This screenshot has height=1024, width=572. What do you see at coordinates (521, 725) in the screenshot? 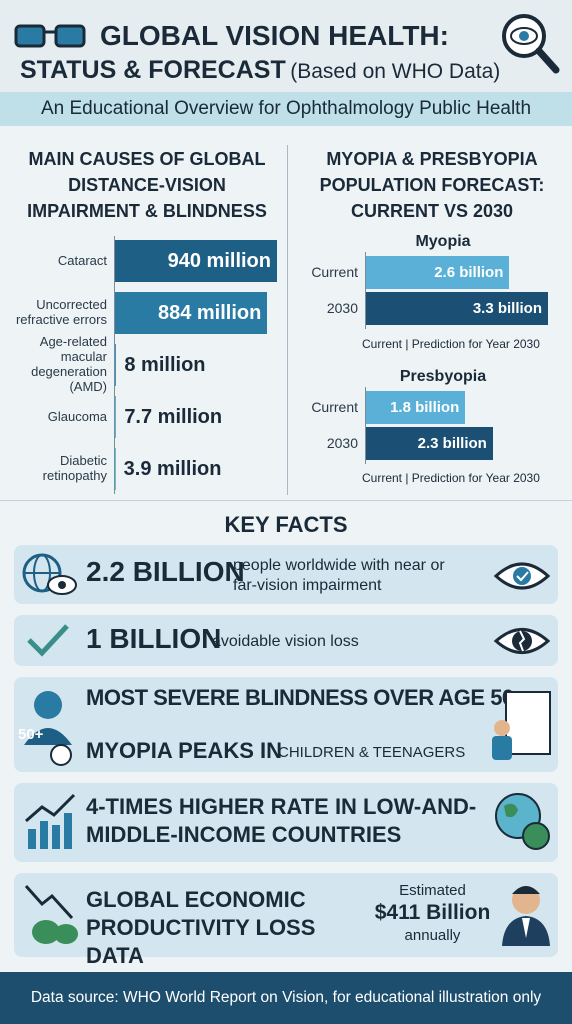
I see `eye-chart-icon` at bounding box center [521, 725].